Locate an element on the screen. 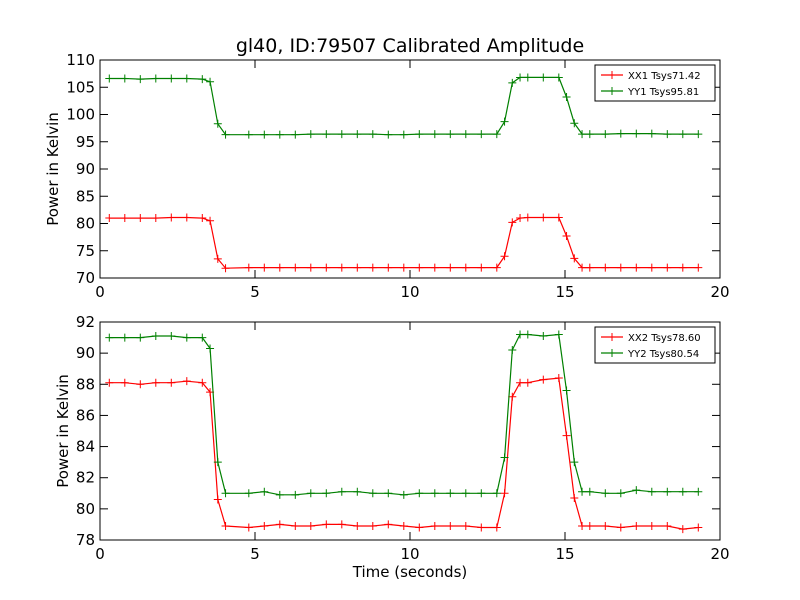 The image size is (800, 600). y-tick-label: 100 is located at coordinates (80, 115).